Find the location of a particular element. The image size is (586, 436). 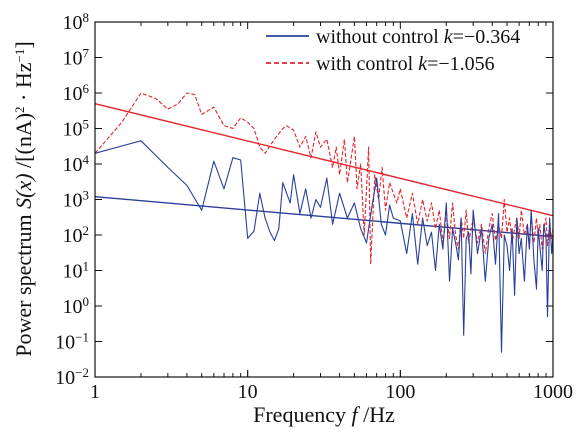

x-axis-title: Frequency f /Hz is located at coordinates (324, 414).